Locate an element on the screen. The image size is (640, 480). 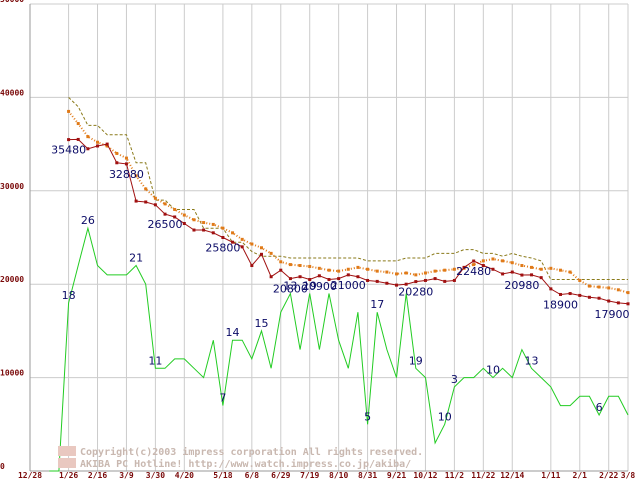
x-tick-label: 9/21 is located at coordinates (396, 475).